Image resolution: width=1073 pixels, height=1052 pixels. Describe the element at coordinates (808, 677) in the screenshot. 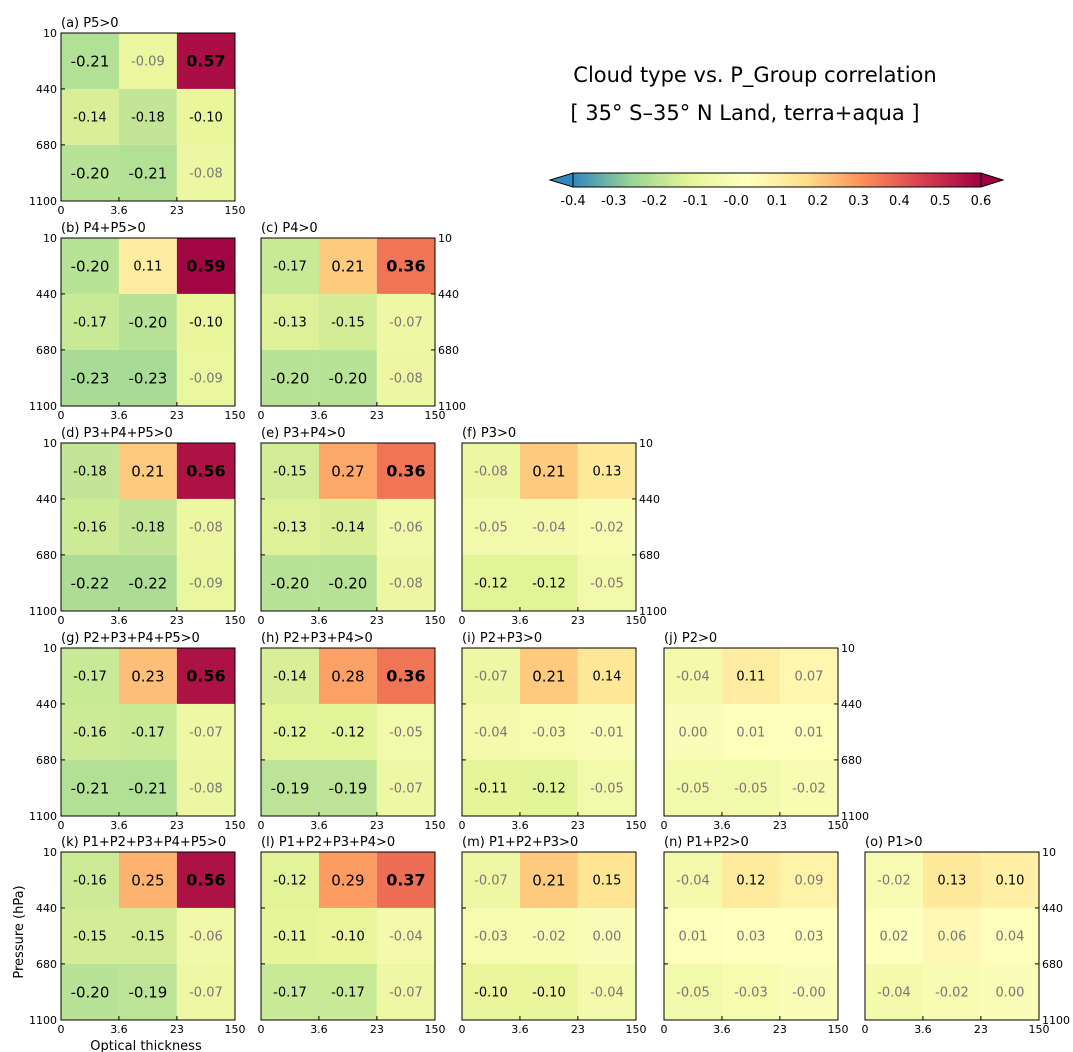

I see `heatmap-cell-value: 0.07` at that location.